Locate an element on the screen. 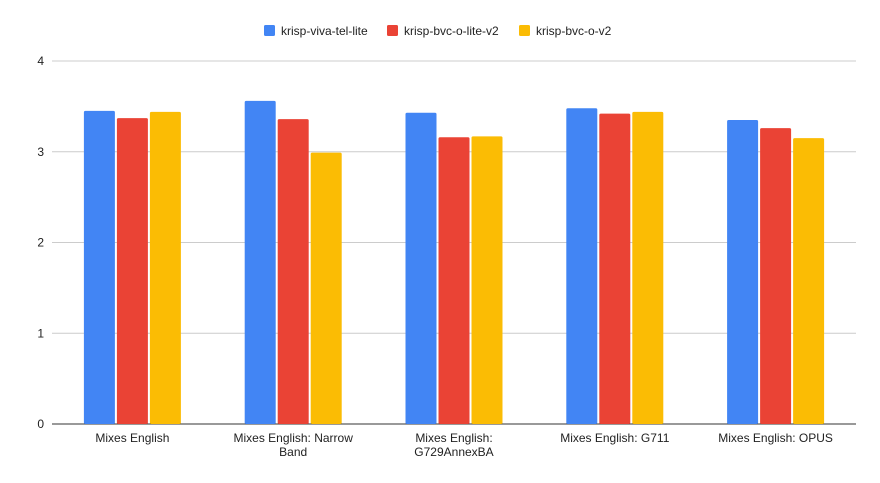  legend-label: krisp-bvc-o-lite-v2 is located at coordinates (451, 31).